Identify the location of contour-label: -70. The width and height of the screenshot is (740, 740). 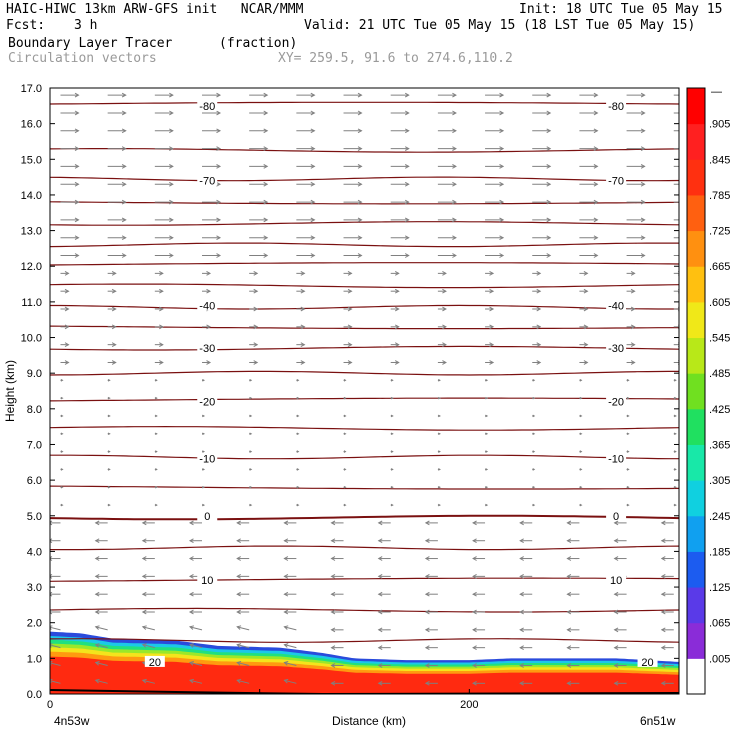
(616, 182).